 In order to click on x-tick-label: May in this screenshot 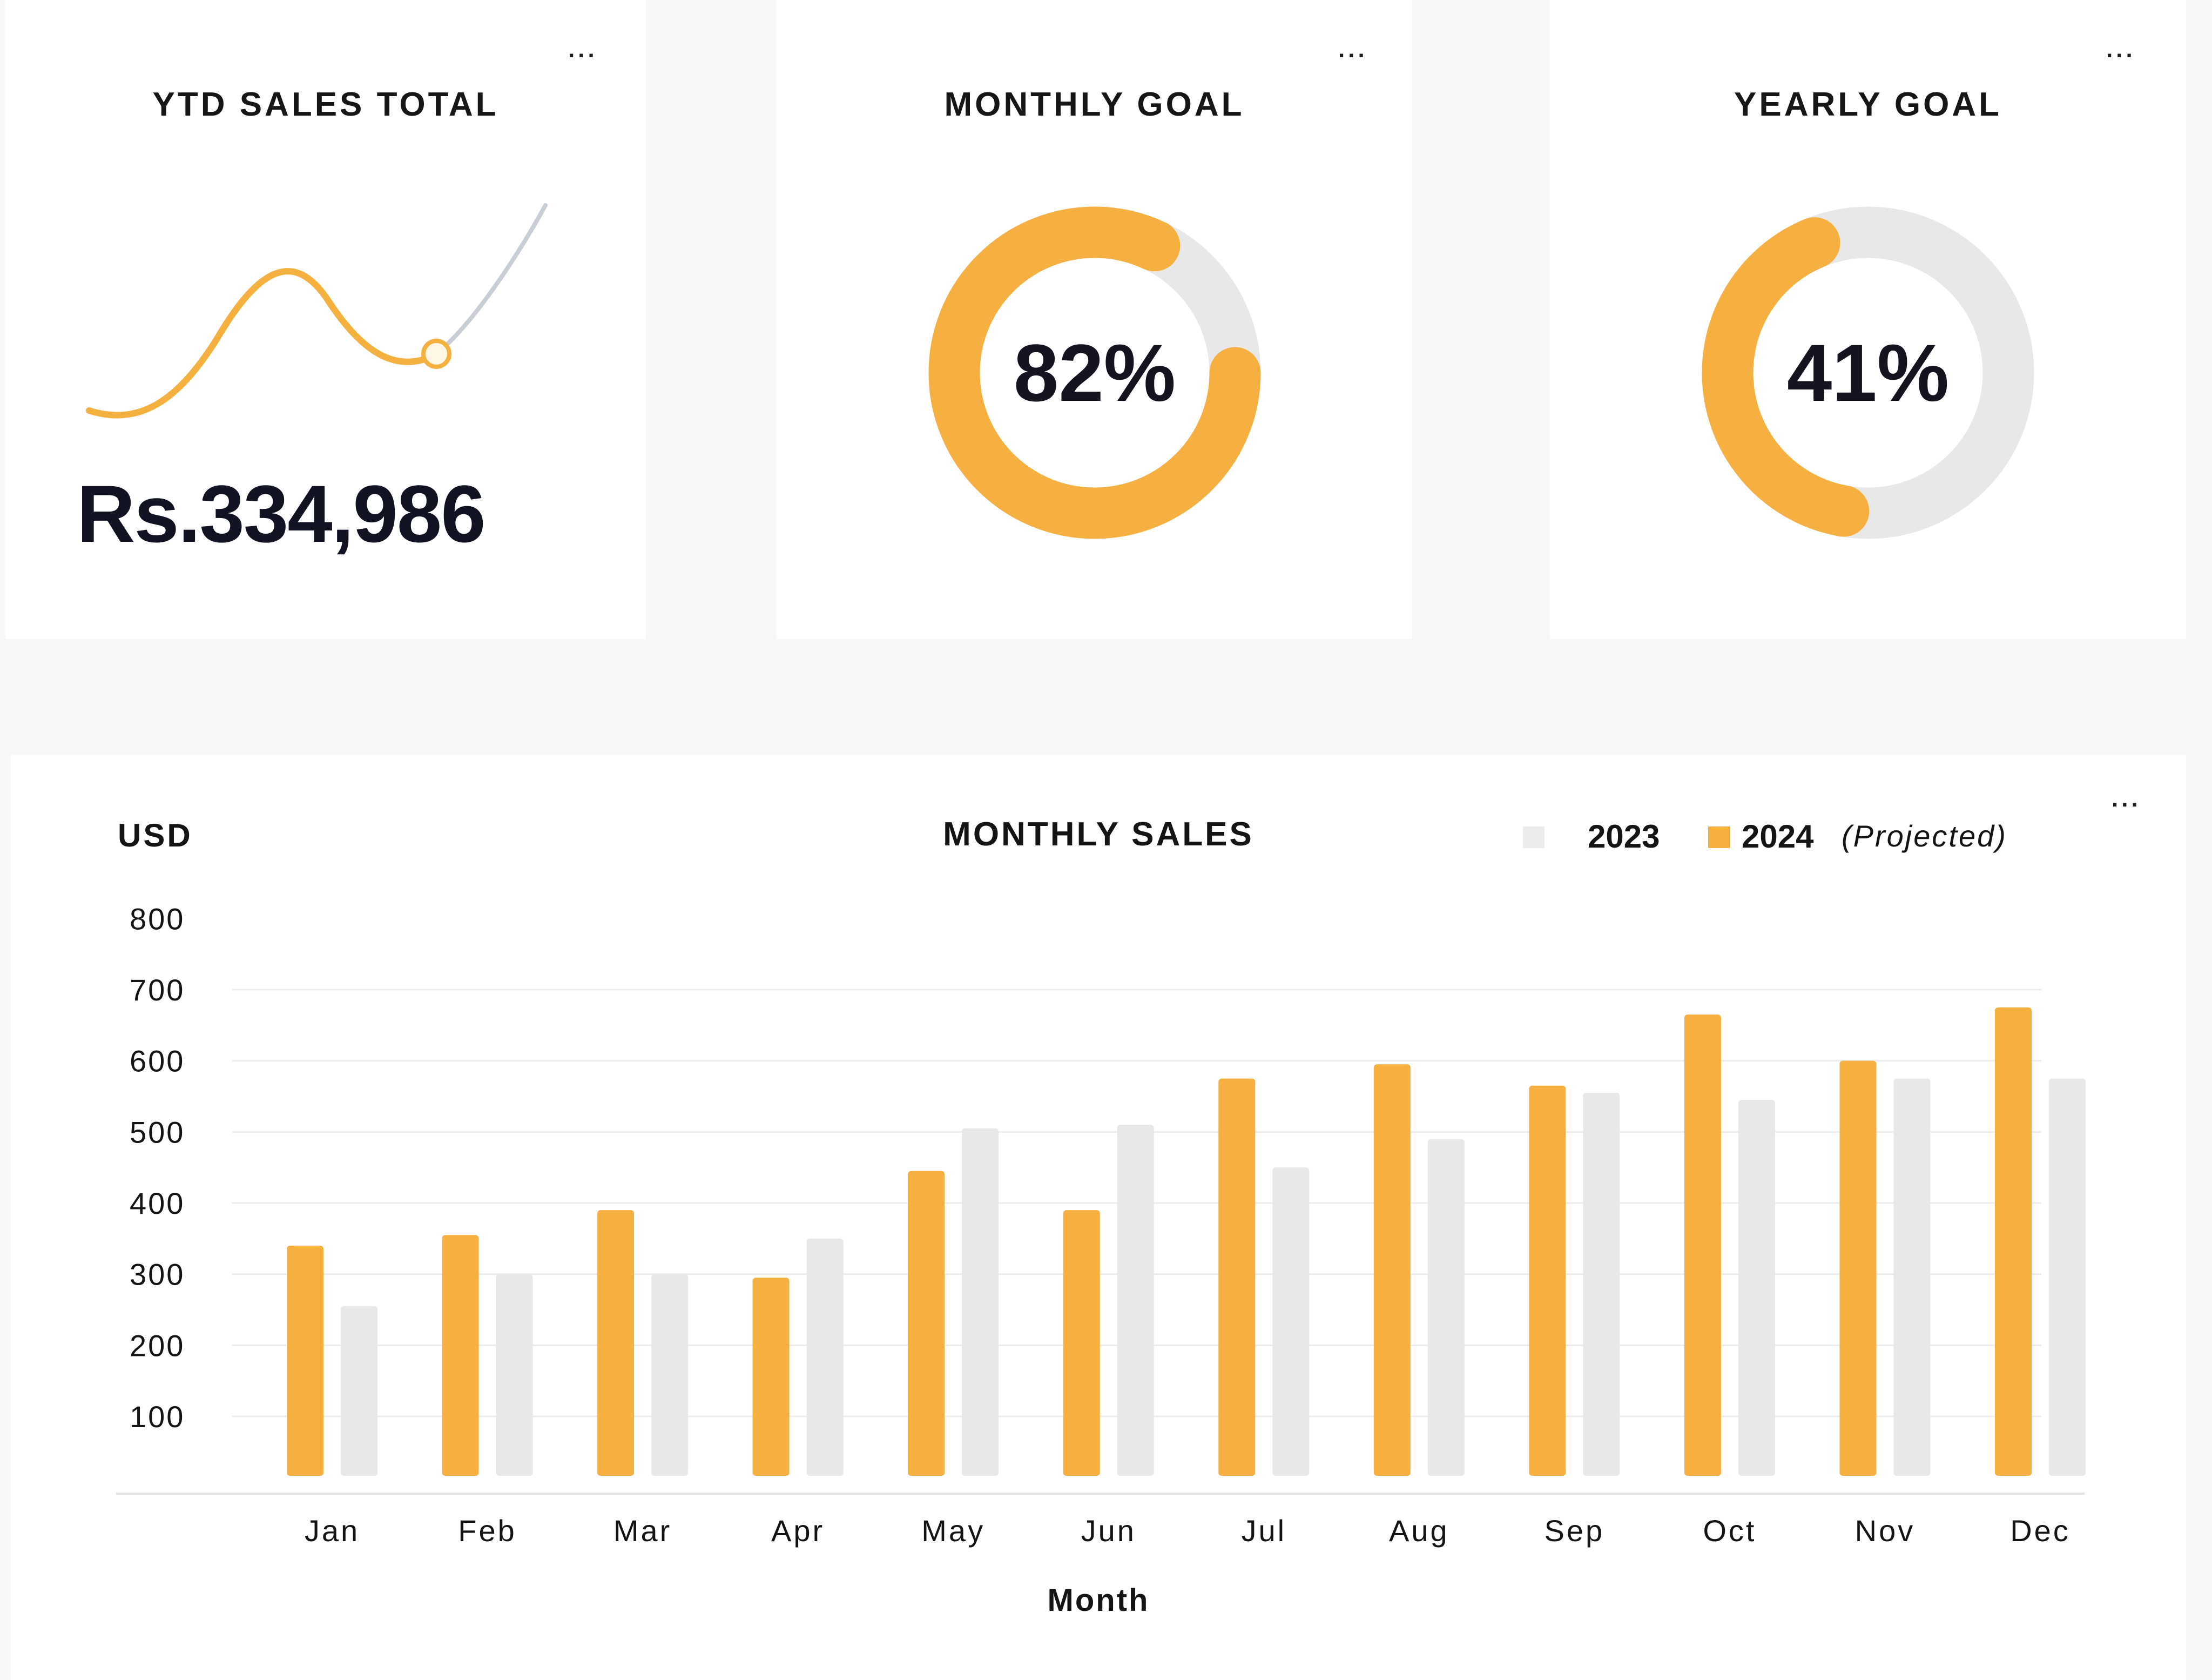, I will do `click(953, 1531)`.